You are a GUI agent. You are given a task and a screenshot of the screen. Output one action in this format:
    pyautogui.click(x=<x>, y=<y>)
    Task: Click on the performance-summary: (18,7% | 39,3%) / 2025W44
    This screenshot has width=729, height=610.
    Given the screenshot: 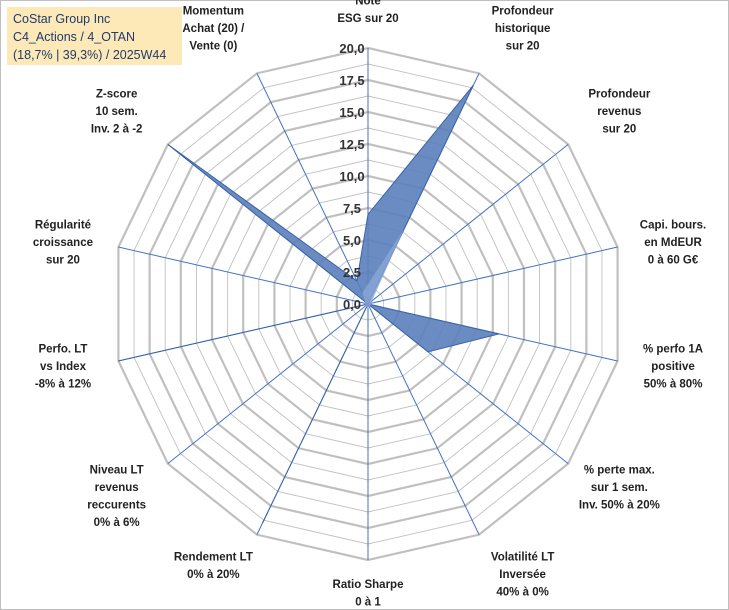 What is the action you would take?
    pyautogui.click(x=90, y=55)
    